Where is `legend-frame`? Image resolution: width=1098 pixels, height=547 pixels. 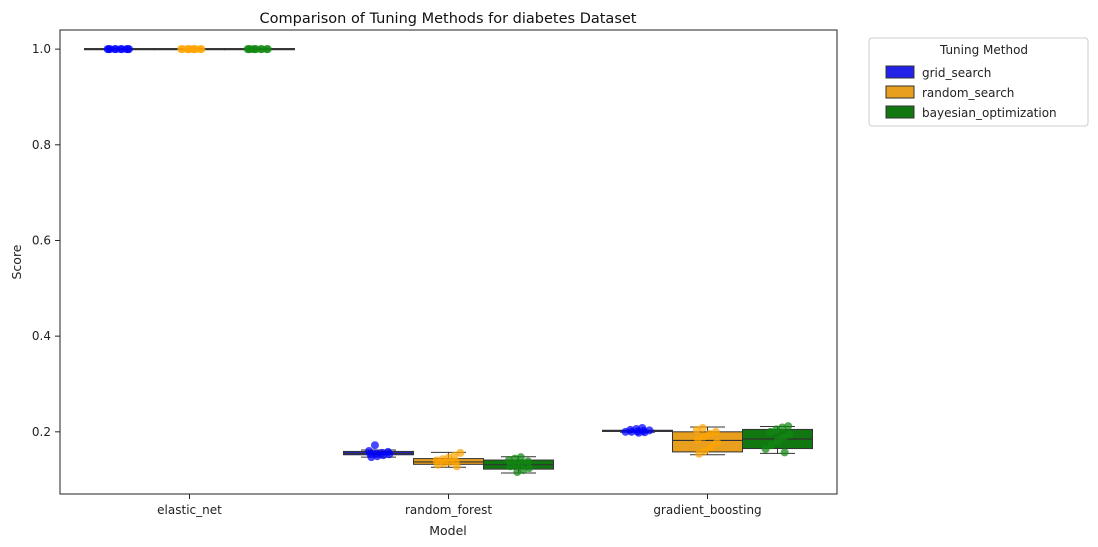 legend-frame is located at coordinates (978, 82).